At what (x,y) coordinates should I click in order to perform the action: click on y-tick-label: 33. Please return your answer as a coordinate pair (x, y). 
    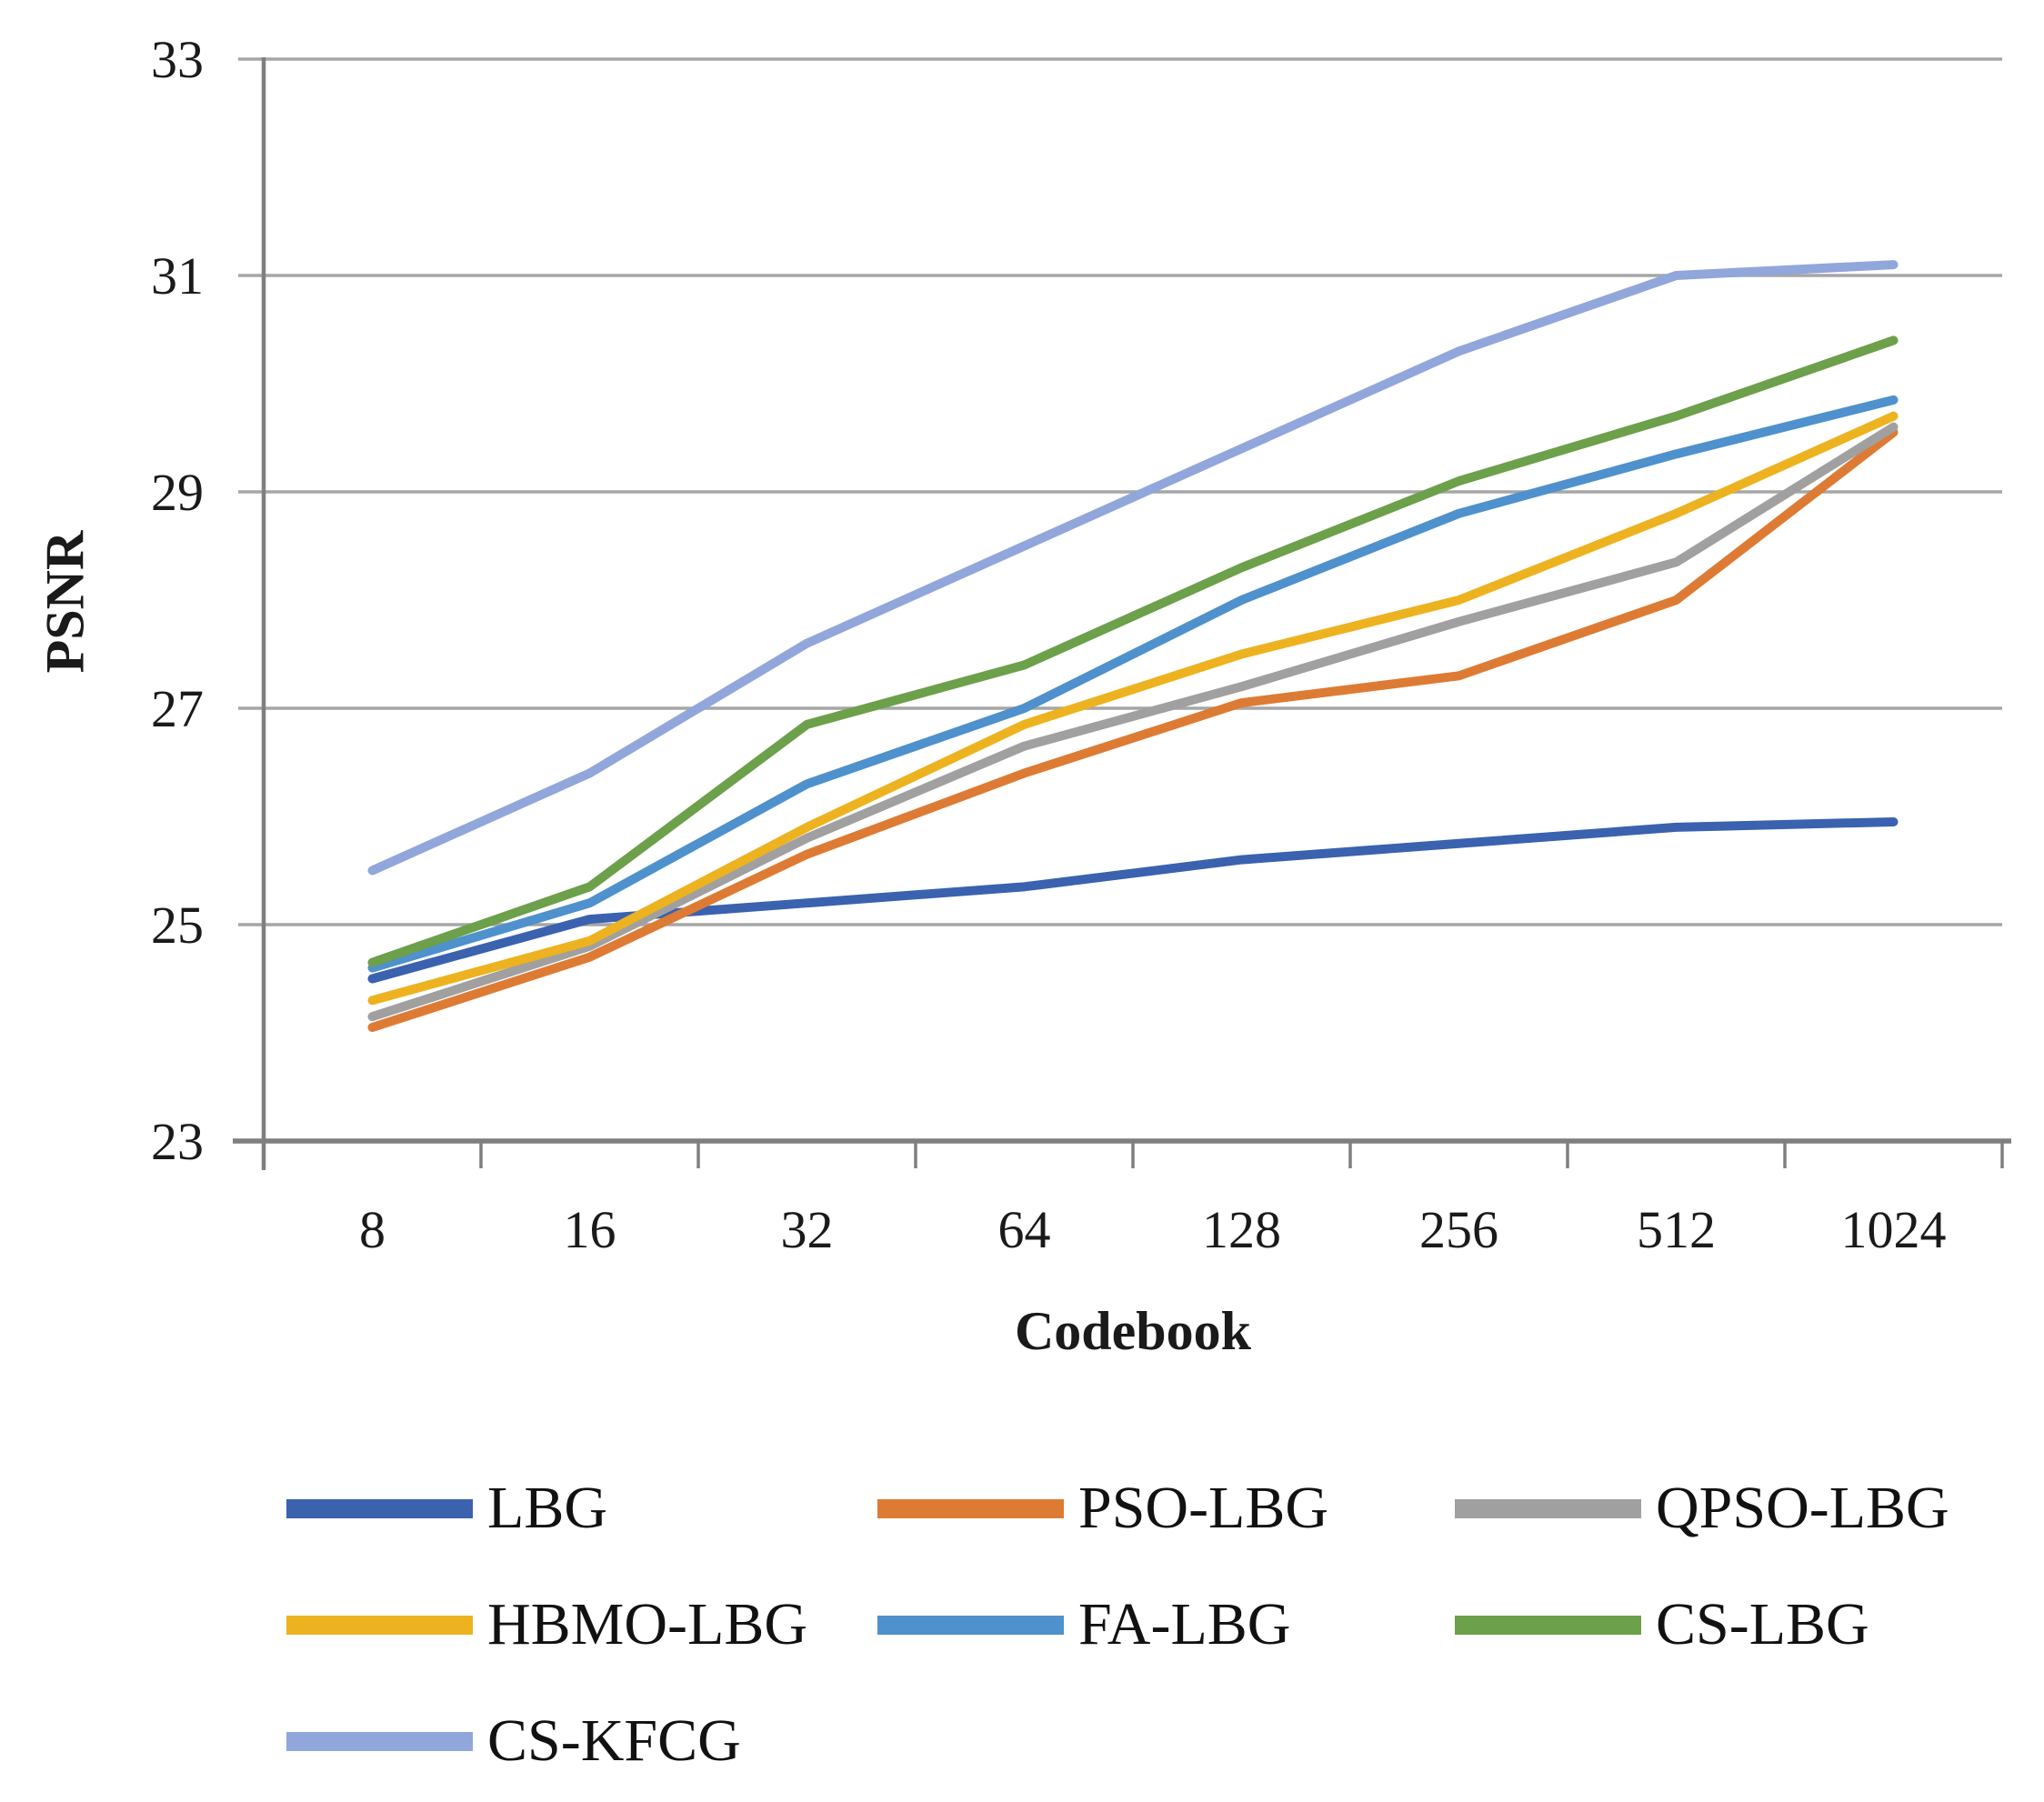
    Looking at the image, I should click on (178, 60).